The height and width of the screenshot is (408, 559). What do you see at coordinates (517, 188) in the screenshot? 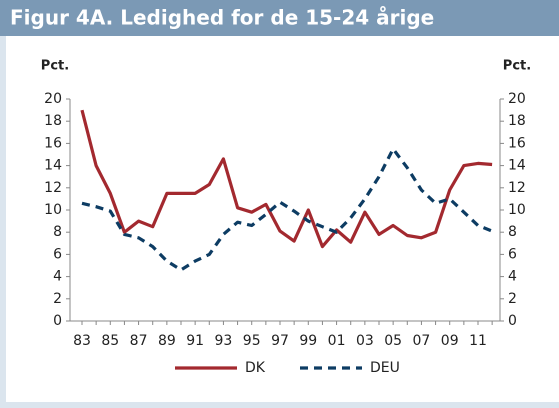
I see `y2-tick-label: 12` at bounding box center [517, 188].